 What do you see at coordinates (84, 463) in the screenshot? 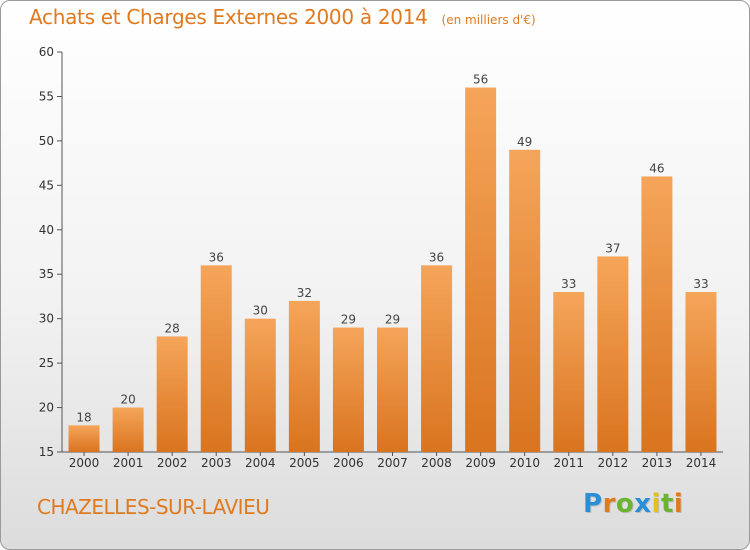
I see `x-tick-label: 2000` at bounding box center [84, 463].